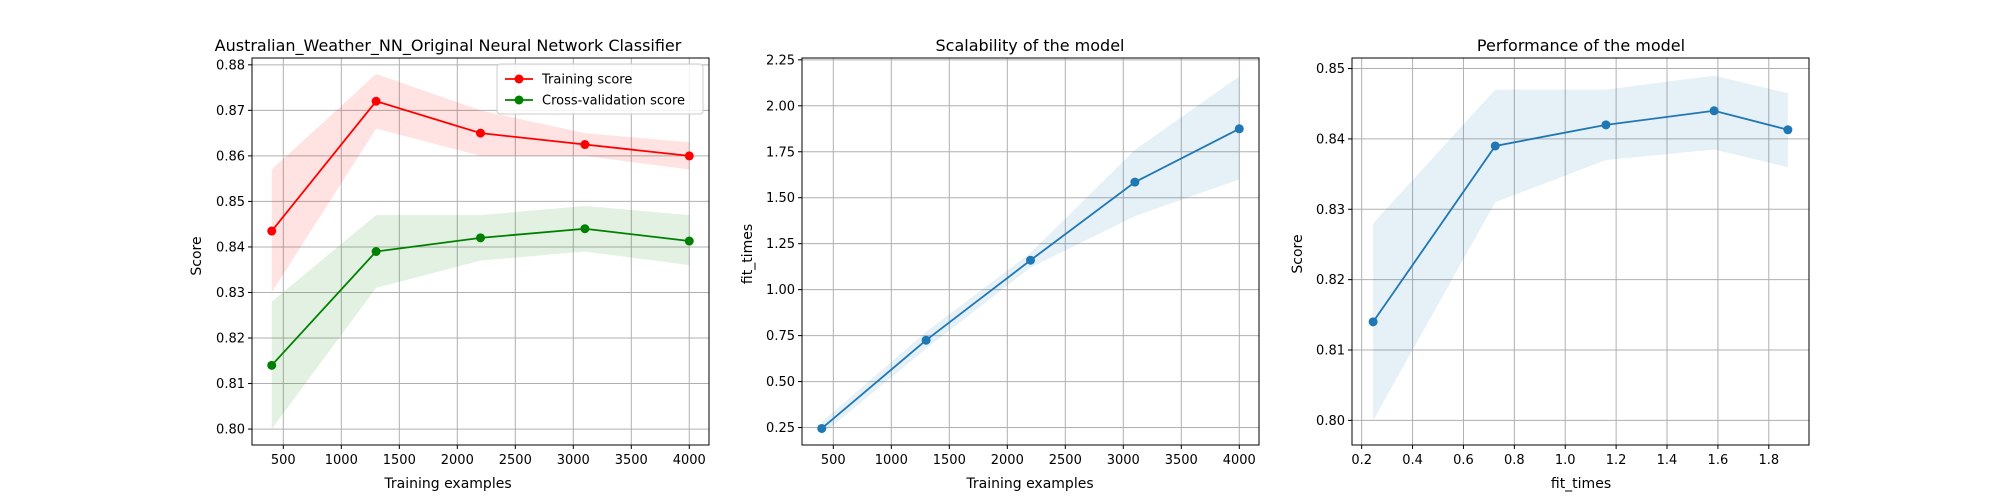 This screenshot has height=500, width=2000. I want to click on x-tick-label: 0.8, so click(1514, 460).